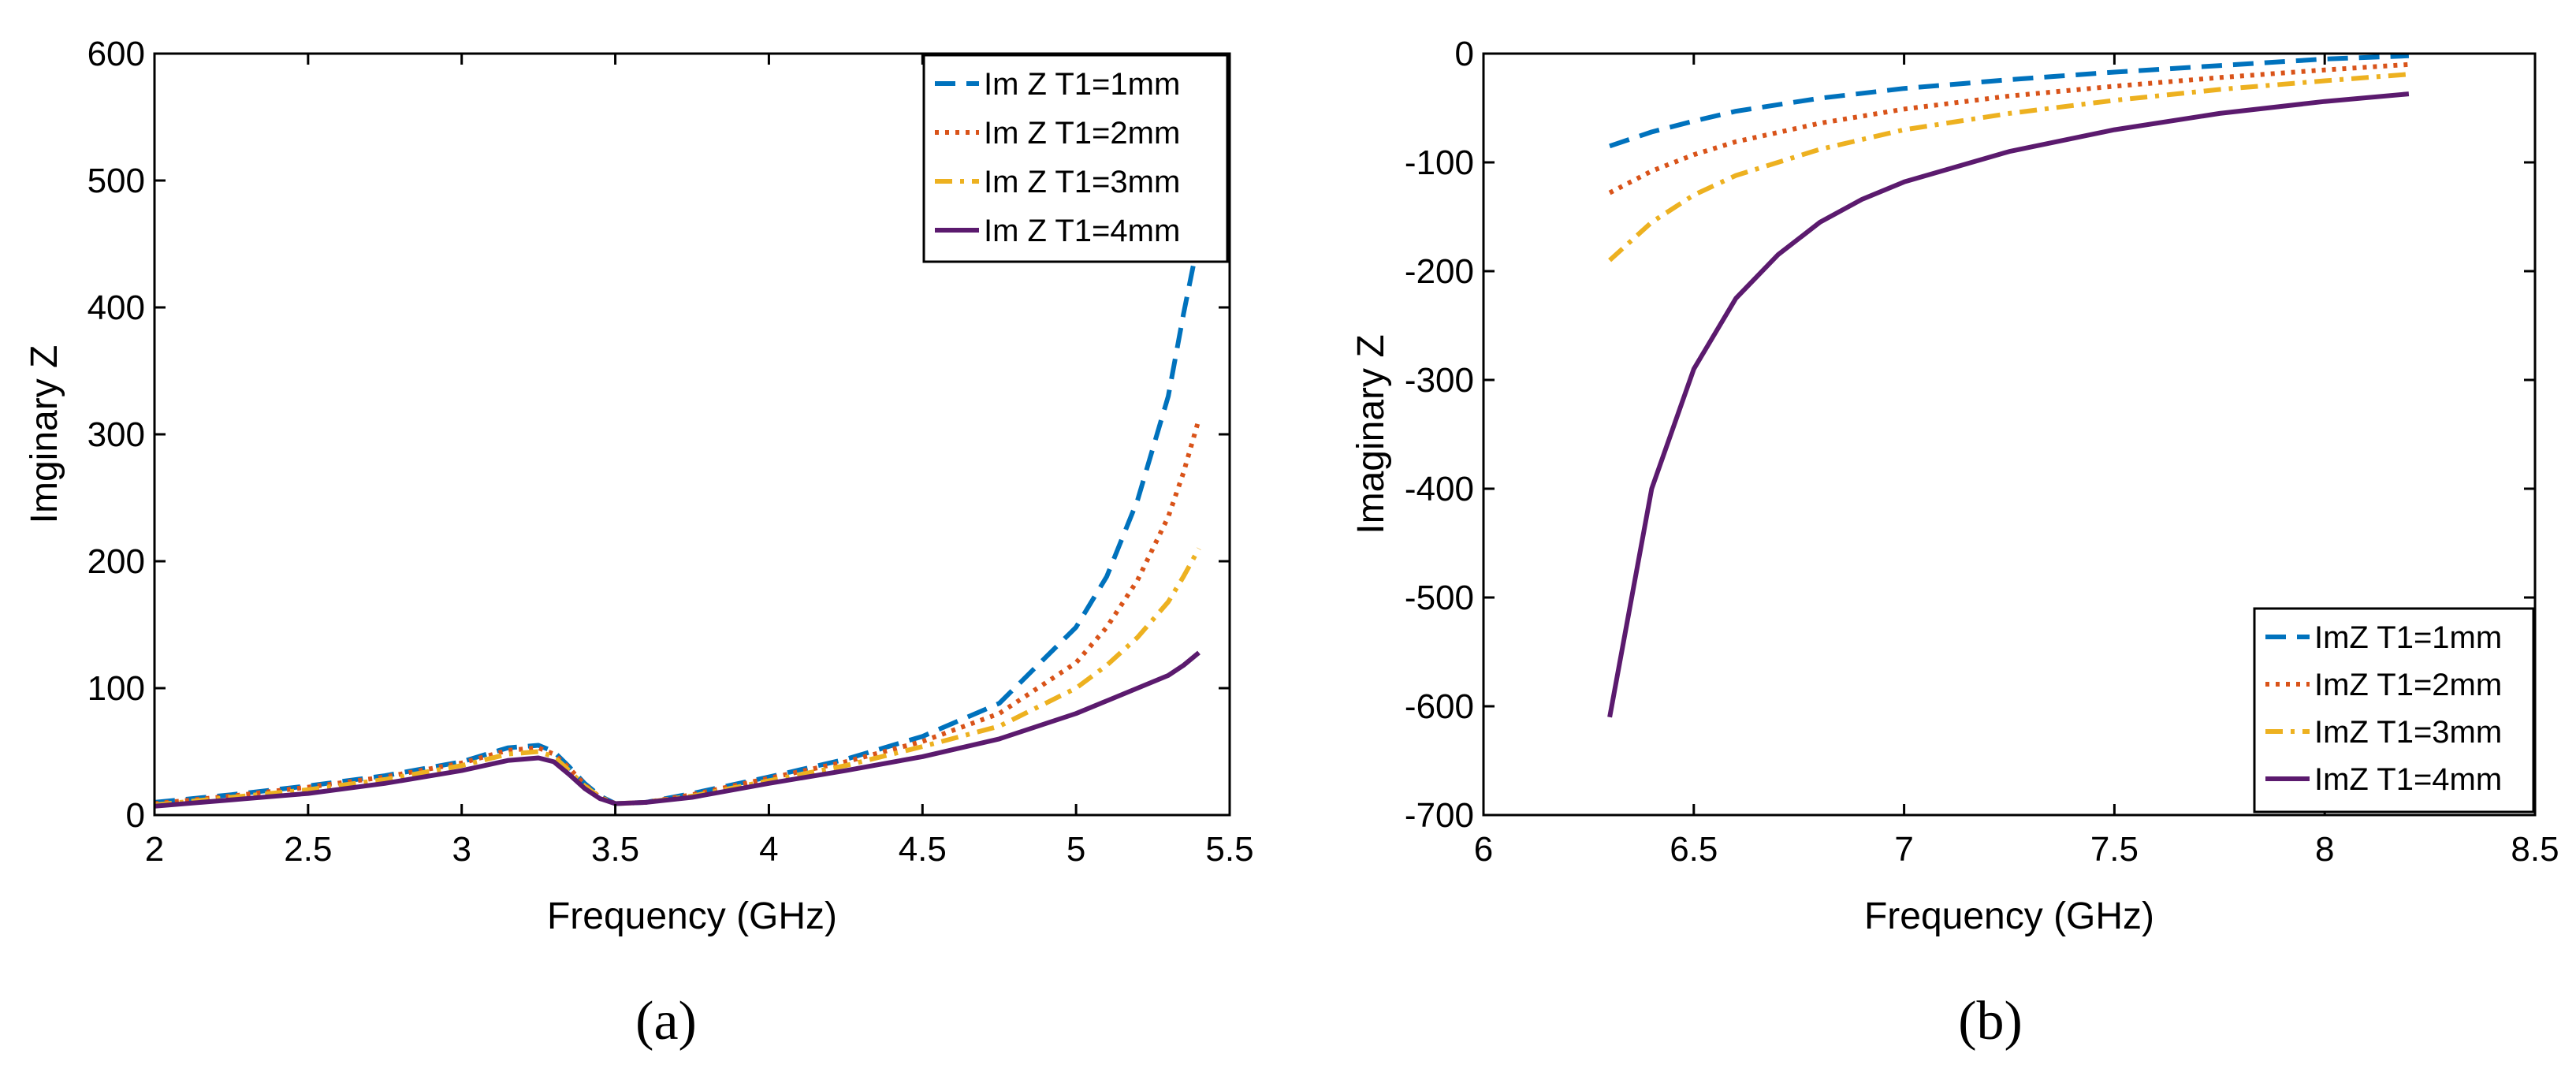 This screenshot has width=2576, height=1087. Describe the element at coordinates (1439, 598) in the screenshot. I see `y-tick-label-b: -500` at that location.